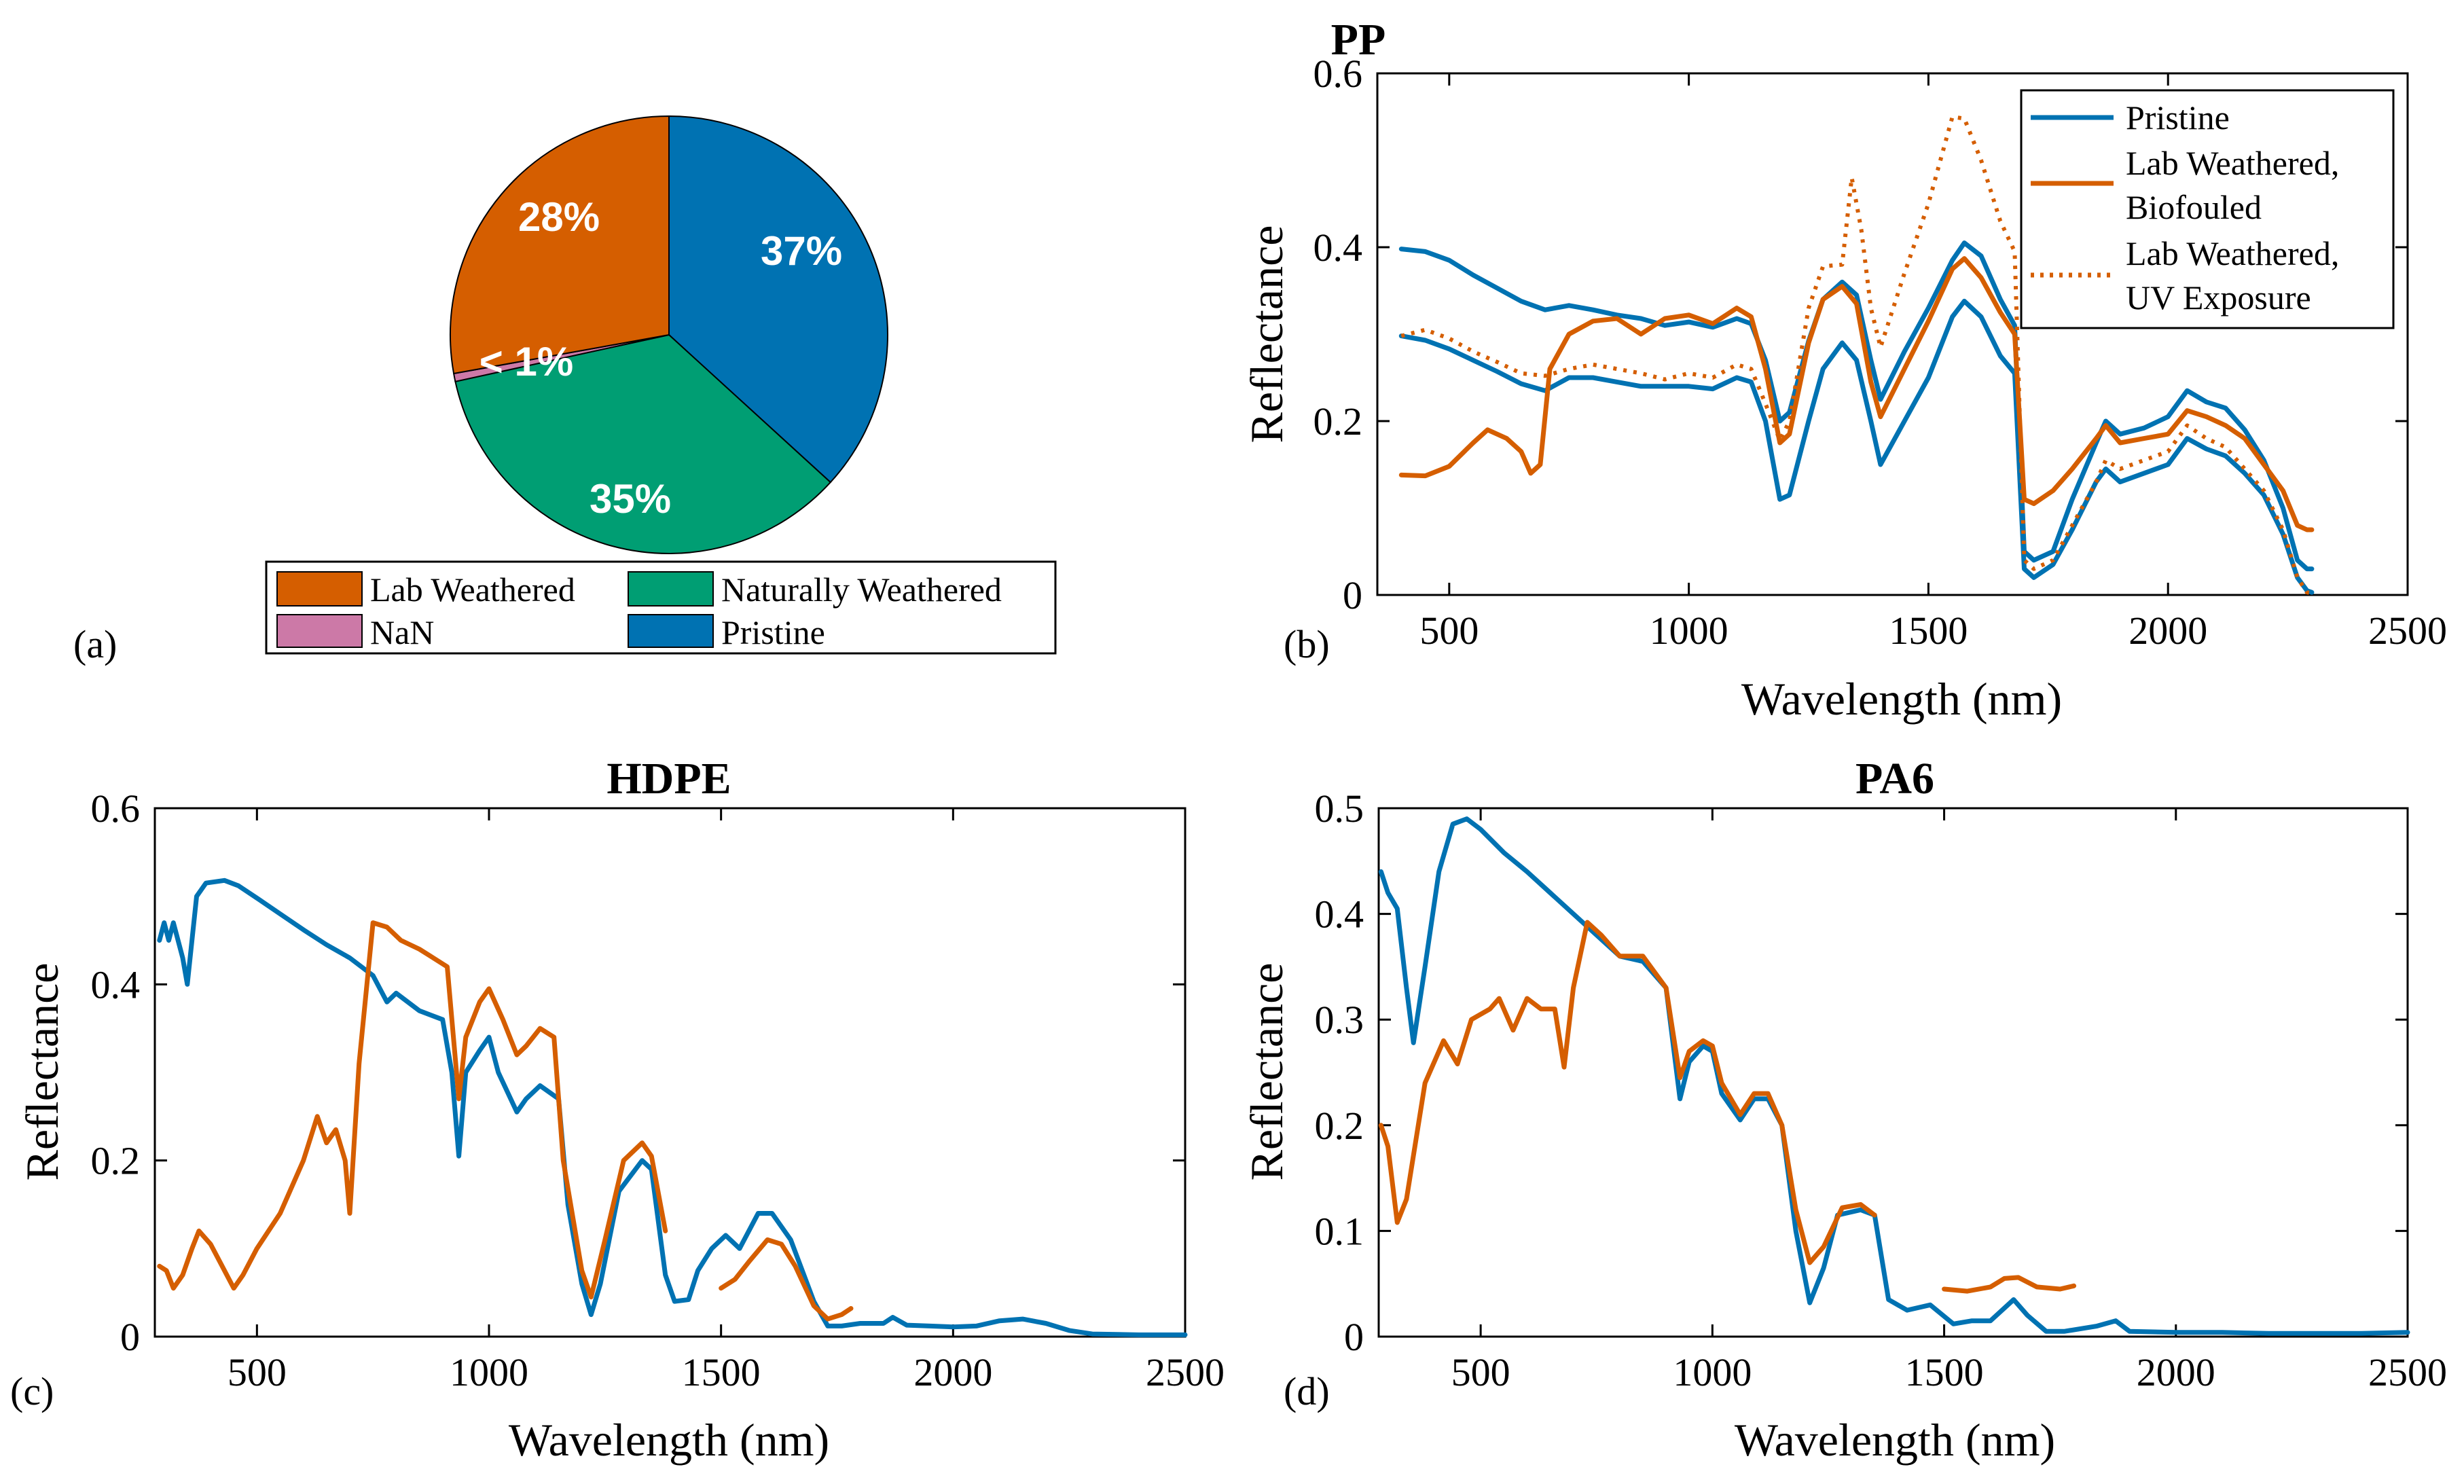 This screenshot has height=1484, width=2464. What do you see at coordinates (2178, 117) in the screenshot?
I see `pp-legend-label-pristine: Pristine` at bounding box center [2178, 117].